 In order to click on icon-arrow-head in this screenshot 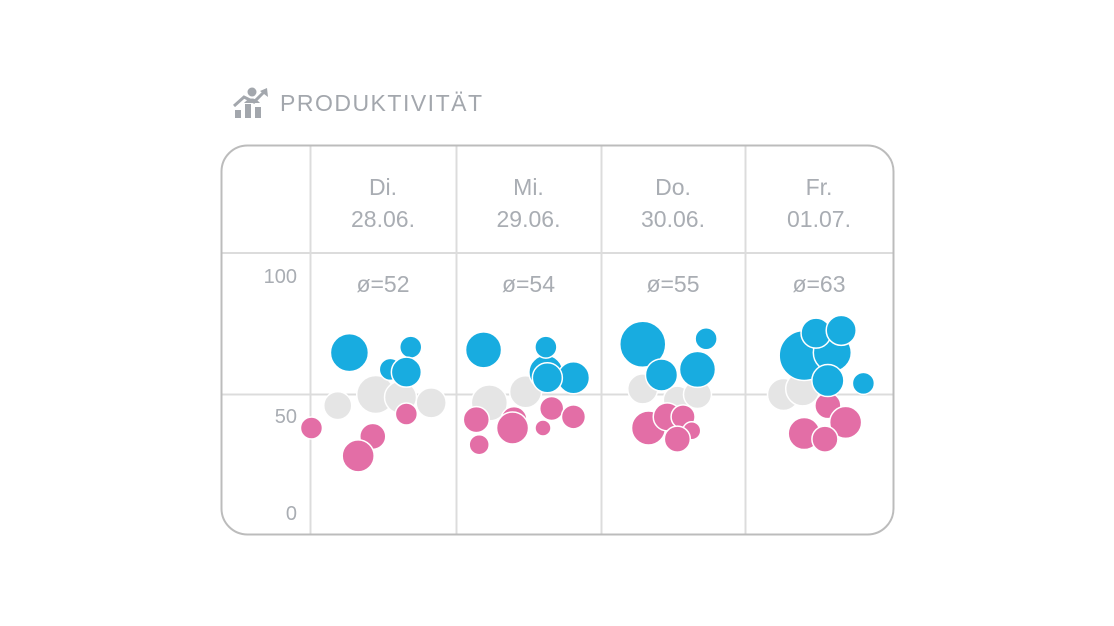, I will do `click(264, 92)`.